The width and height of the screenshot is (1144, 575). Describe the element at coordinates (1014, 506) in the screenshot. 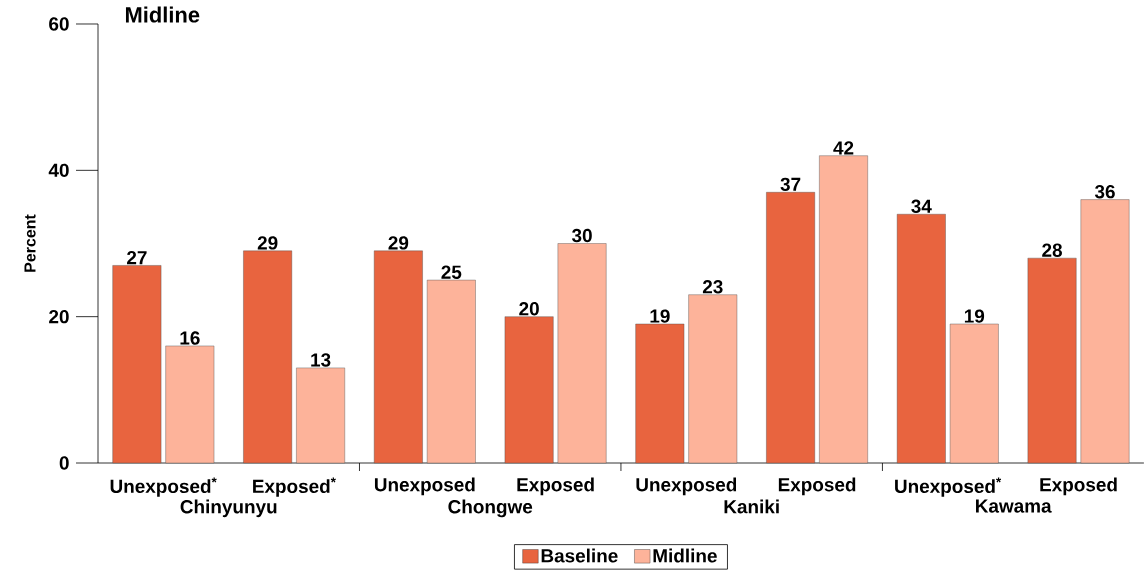

I see `text: Kawama` at that location.